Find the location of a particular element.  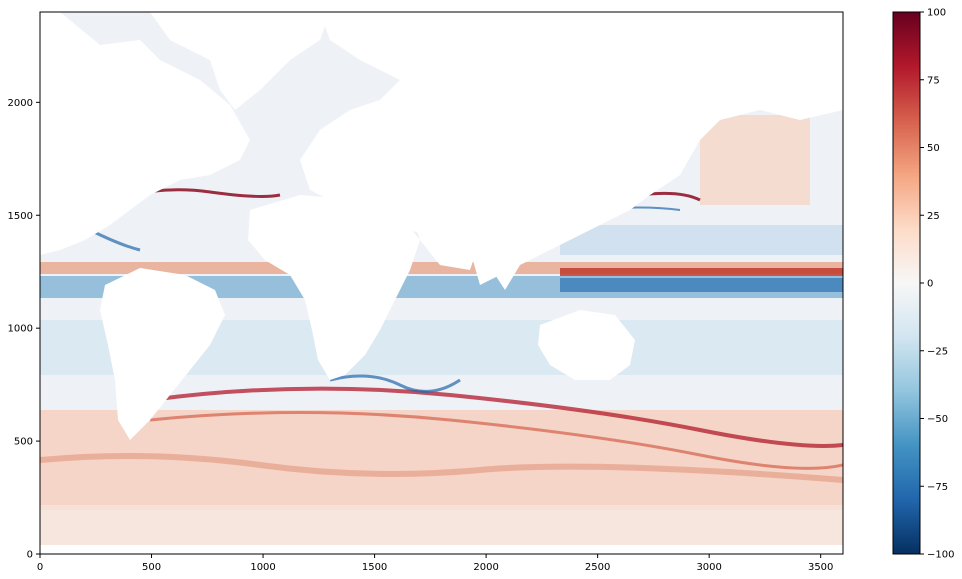

x-tick-label: 0 is located at coordinates (40, 567).